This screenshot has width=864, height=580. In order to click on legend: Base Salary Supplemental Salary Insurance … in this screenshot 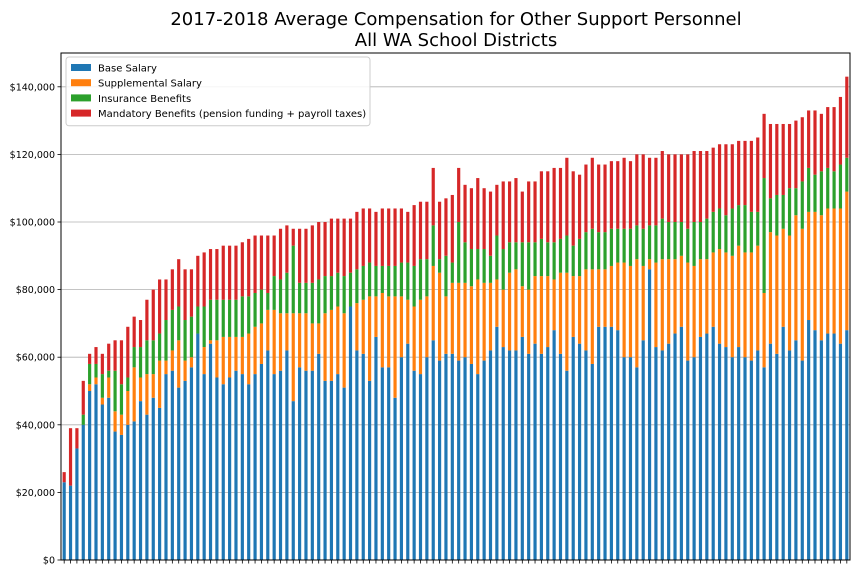, I will do `click(218, 91)`.